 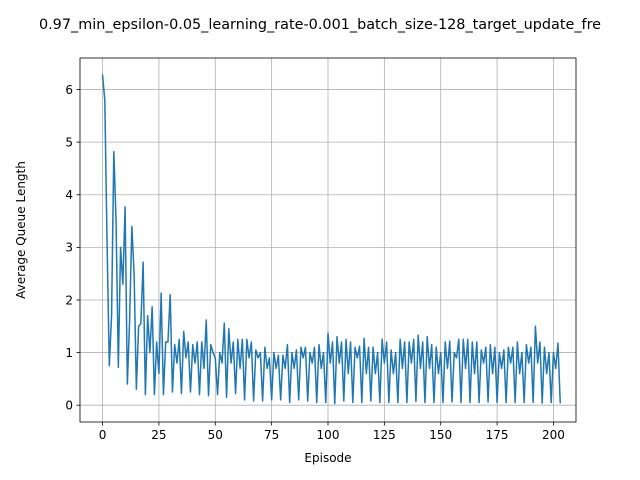 What do you see at coordinates (69, 353) in the screenshot?
I see `y-tick-label: 1` at bounding box center [69, 353].